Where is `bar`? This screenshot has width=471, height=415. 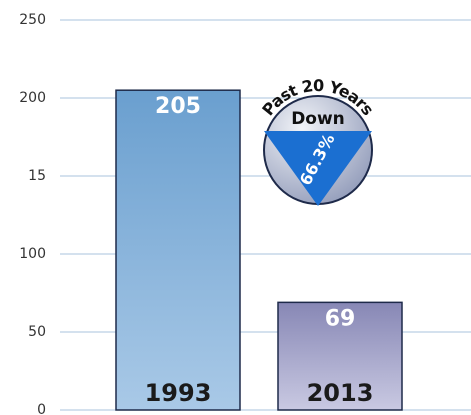
bar is located at coordinates (340, 356).